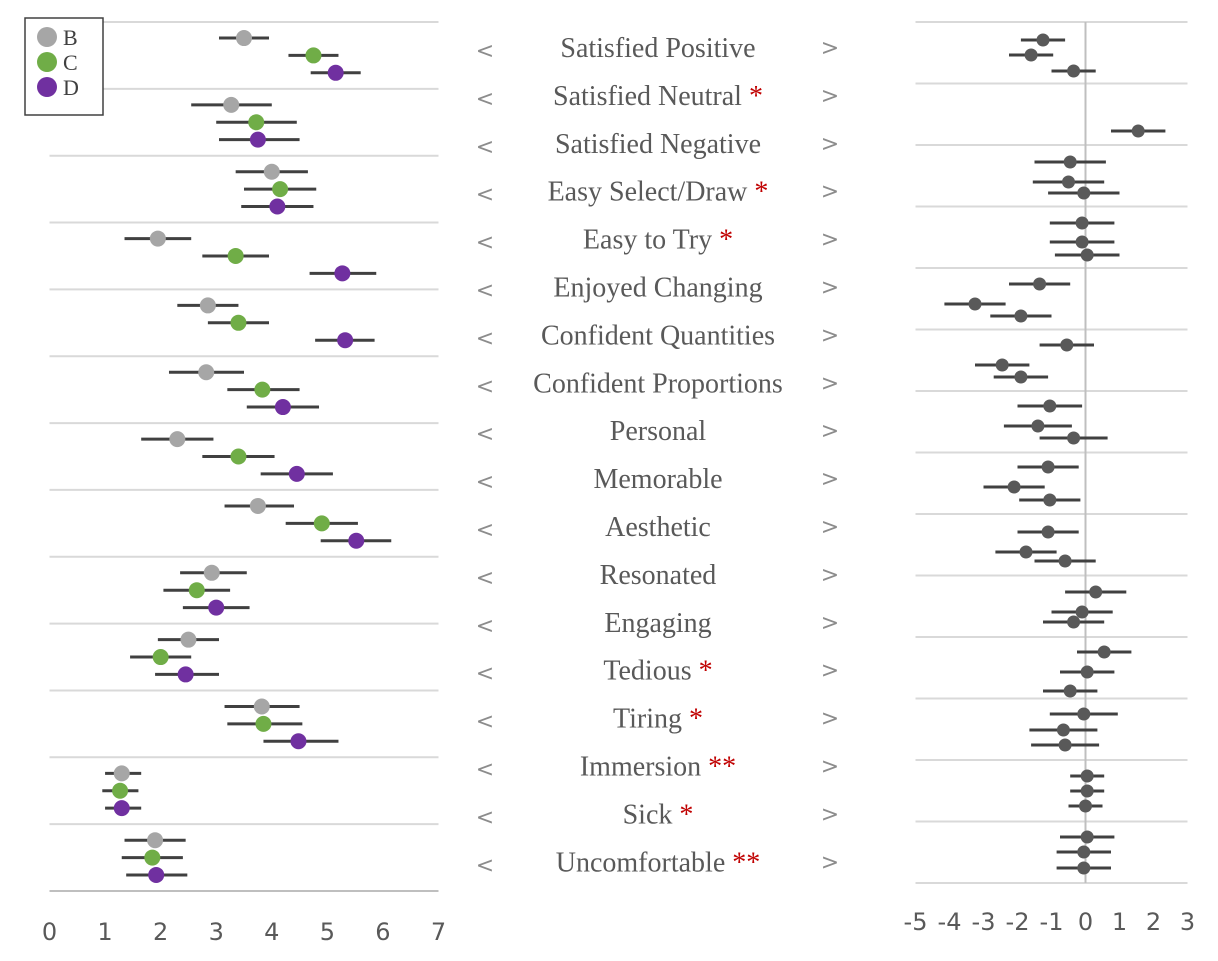 Image resolution: width=1218 pixels, height=961 pixels. What do you see at coordinates (647, 96) in the screenshot?
I see `item-label-text: Satisfied Neutral` at bounding box center [647, 96].